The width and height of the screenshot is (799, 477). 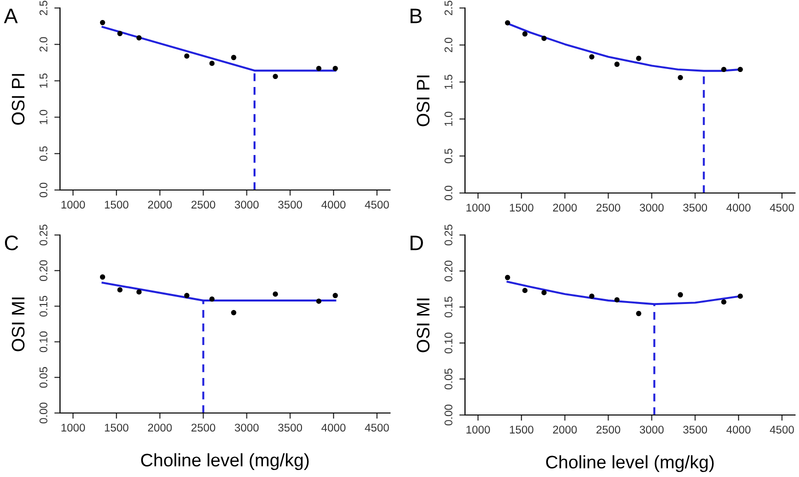 What do you see at coordinates (416, 16) in the screenshot?
I see `chart-title: B` at bounding box center [416, 16].